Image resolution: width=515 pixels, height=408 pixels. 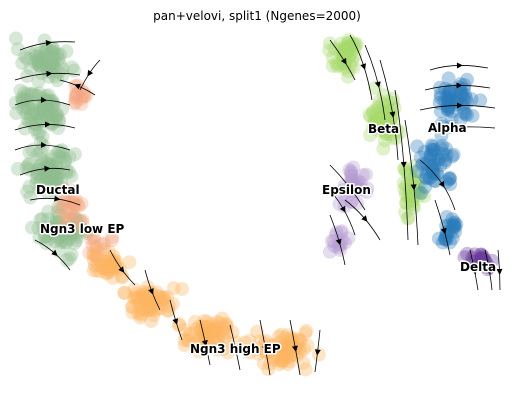 I want to click on cluster-label-alpha: Alpha, so click(x=447, y=128).